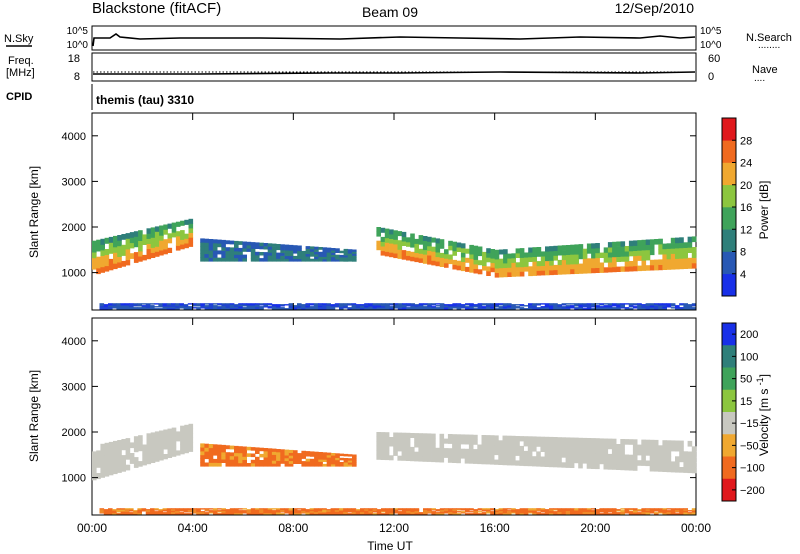  I want to click on nave-label: Nave, so click(765, 70).